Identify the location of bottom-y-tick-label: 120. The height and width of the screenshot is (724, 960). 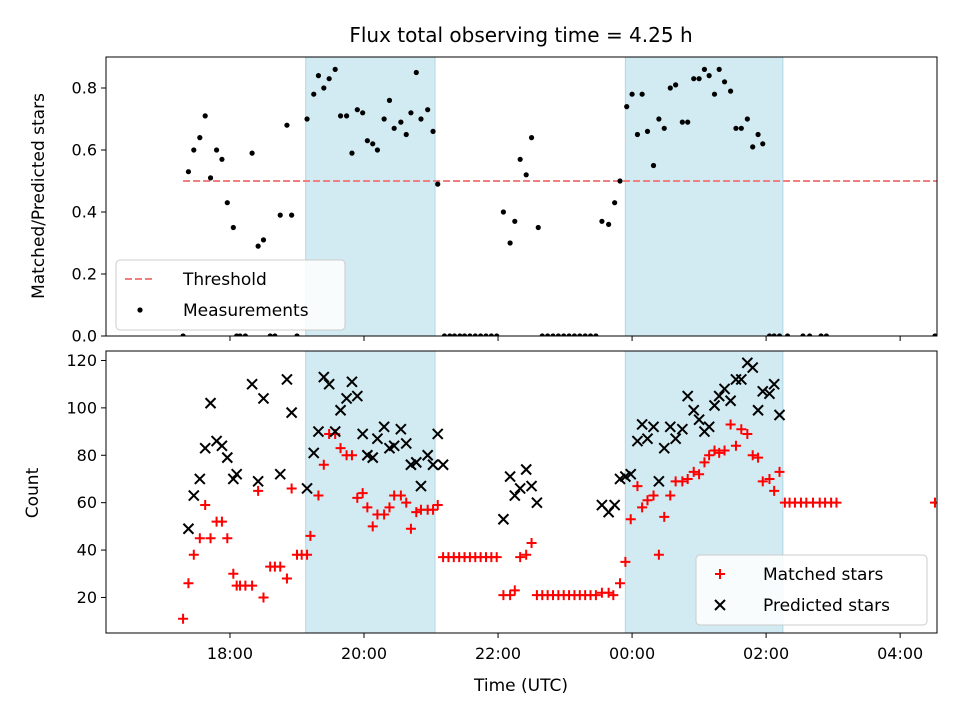
(81, 360).